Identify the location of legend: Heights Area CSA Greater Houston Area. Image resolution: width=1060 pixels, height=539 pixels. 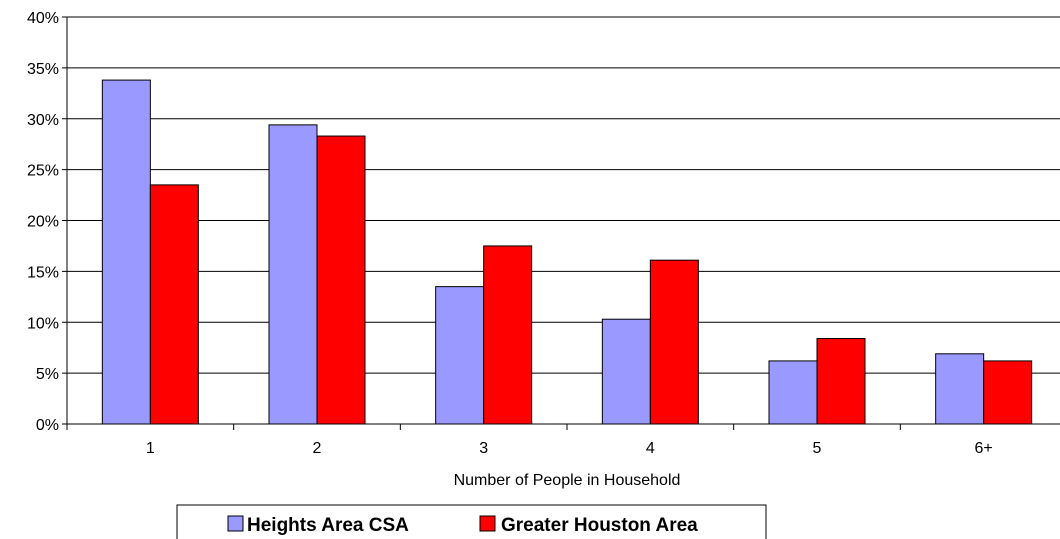
(471, 521).